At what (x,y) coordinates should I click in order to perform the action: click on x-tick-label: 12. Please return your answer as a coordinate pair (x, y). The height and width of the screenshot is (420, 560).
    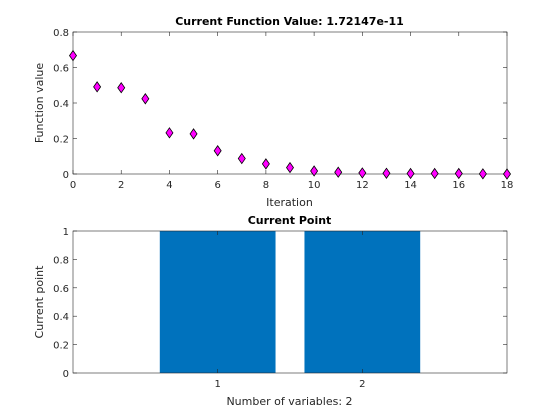
    Looking at the image, I should click on (362, 185).